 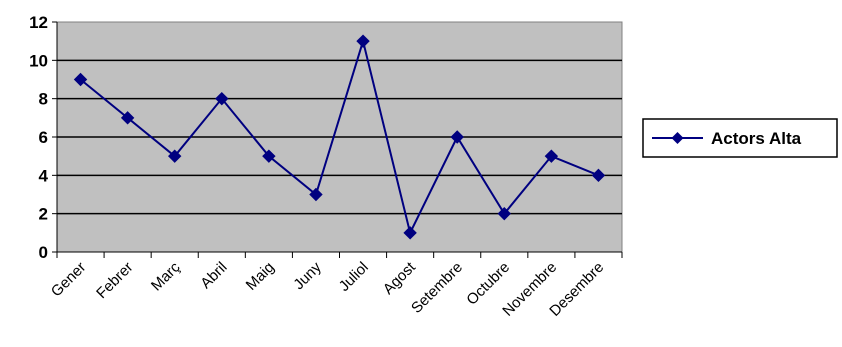 I want to click on data-point-desembre, so click(x=598, y=175).